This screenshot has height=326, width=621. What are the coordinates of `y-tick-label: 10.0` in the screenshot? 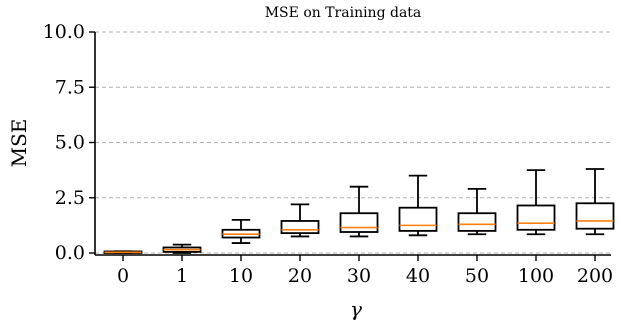 It's located at (64, 32).